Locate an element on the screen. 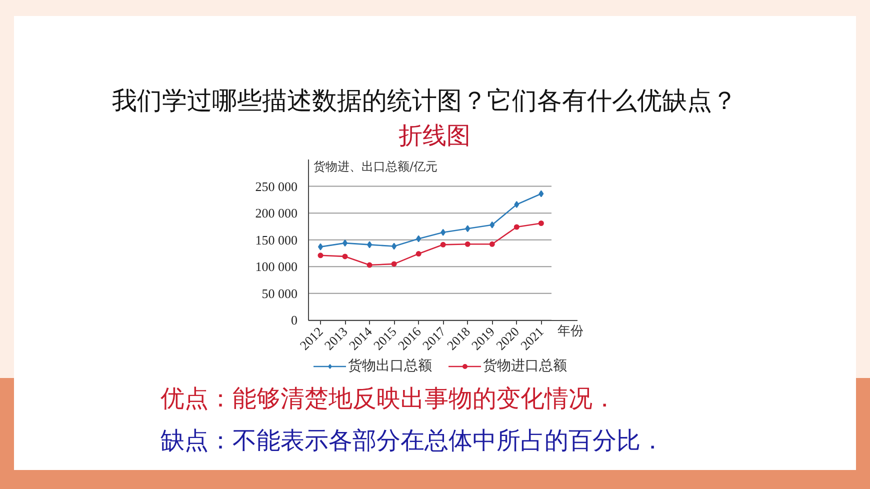 The height and width of the screenshot is (489, 870). y-axis-title: 货物进、出口总额/亿元 is located at coordinates (376, 167).